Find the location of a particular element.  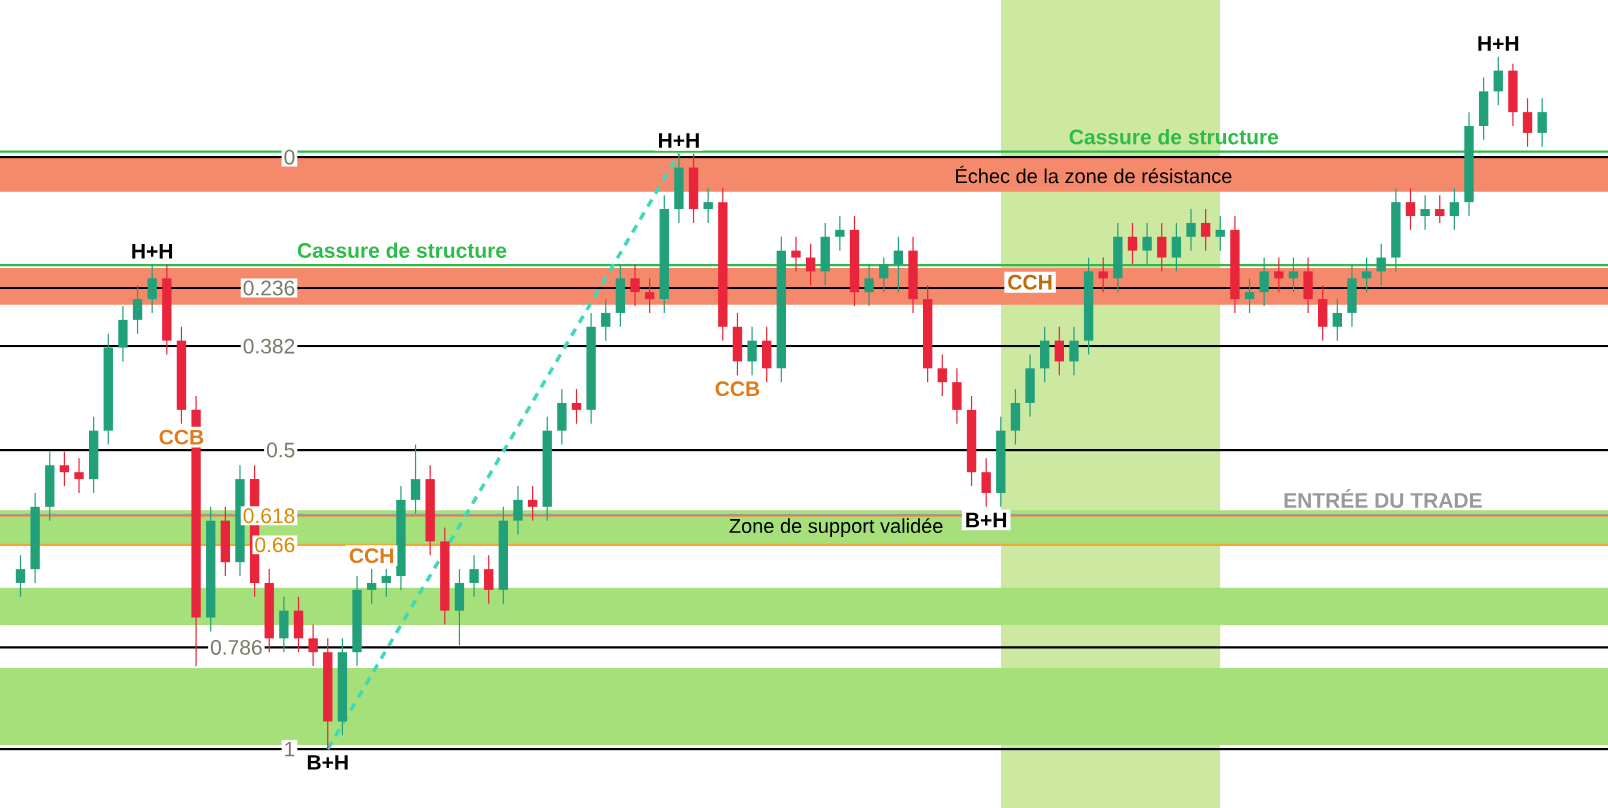

annotation: 0 is located at coordinates (289, 157).